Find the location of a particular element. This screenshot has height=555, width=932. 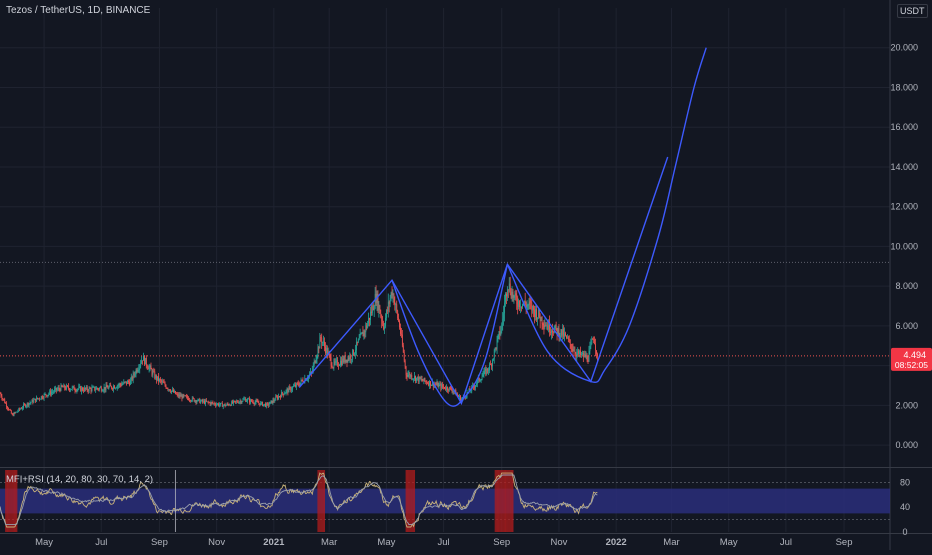

x-tick-label: May is located at coordinates (44, 542).